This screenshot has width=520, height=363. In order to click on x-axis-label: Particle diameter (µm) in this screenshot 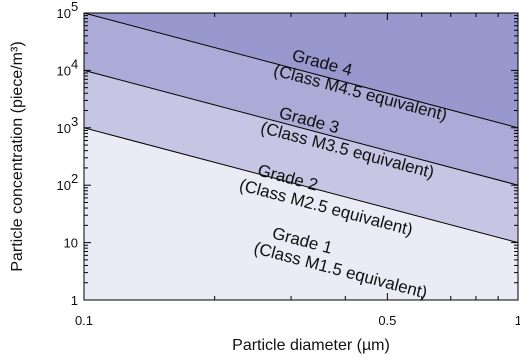, I will do `click(311, 345)`.